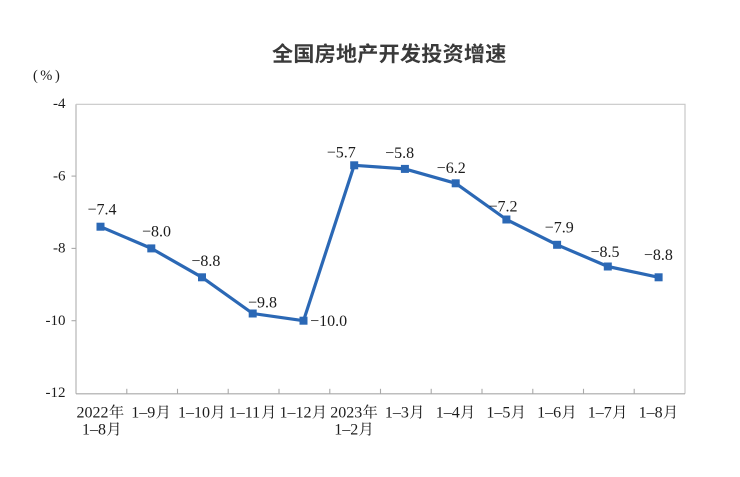 The height and width of the screenshot is (477, 740). What do you see at coordinates (346, 413) in the screenshot?
I see `svg-text: 2023` at bounding box center [346, 413].